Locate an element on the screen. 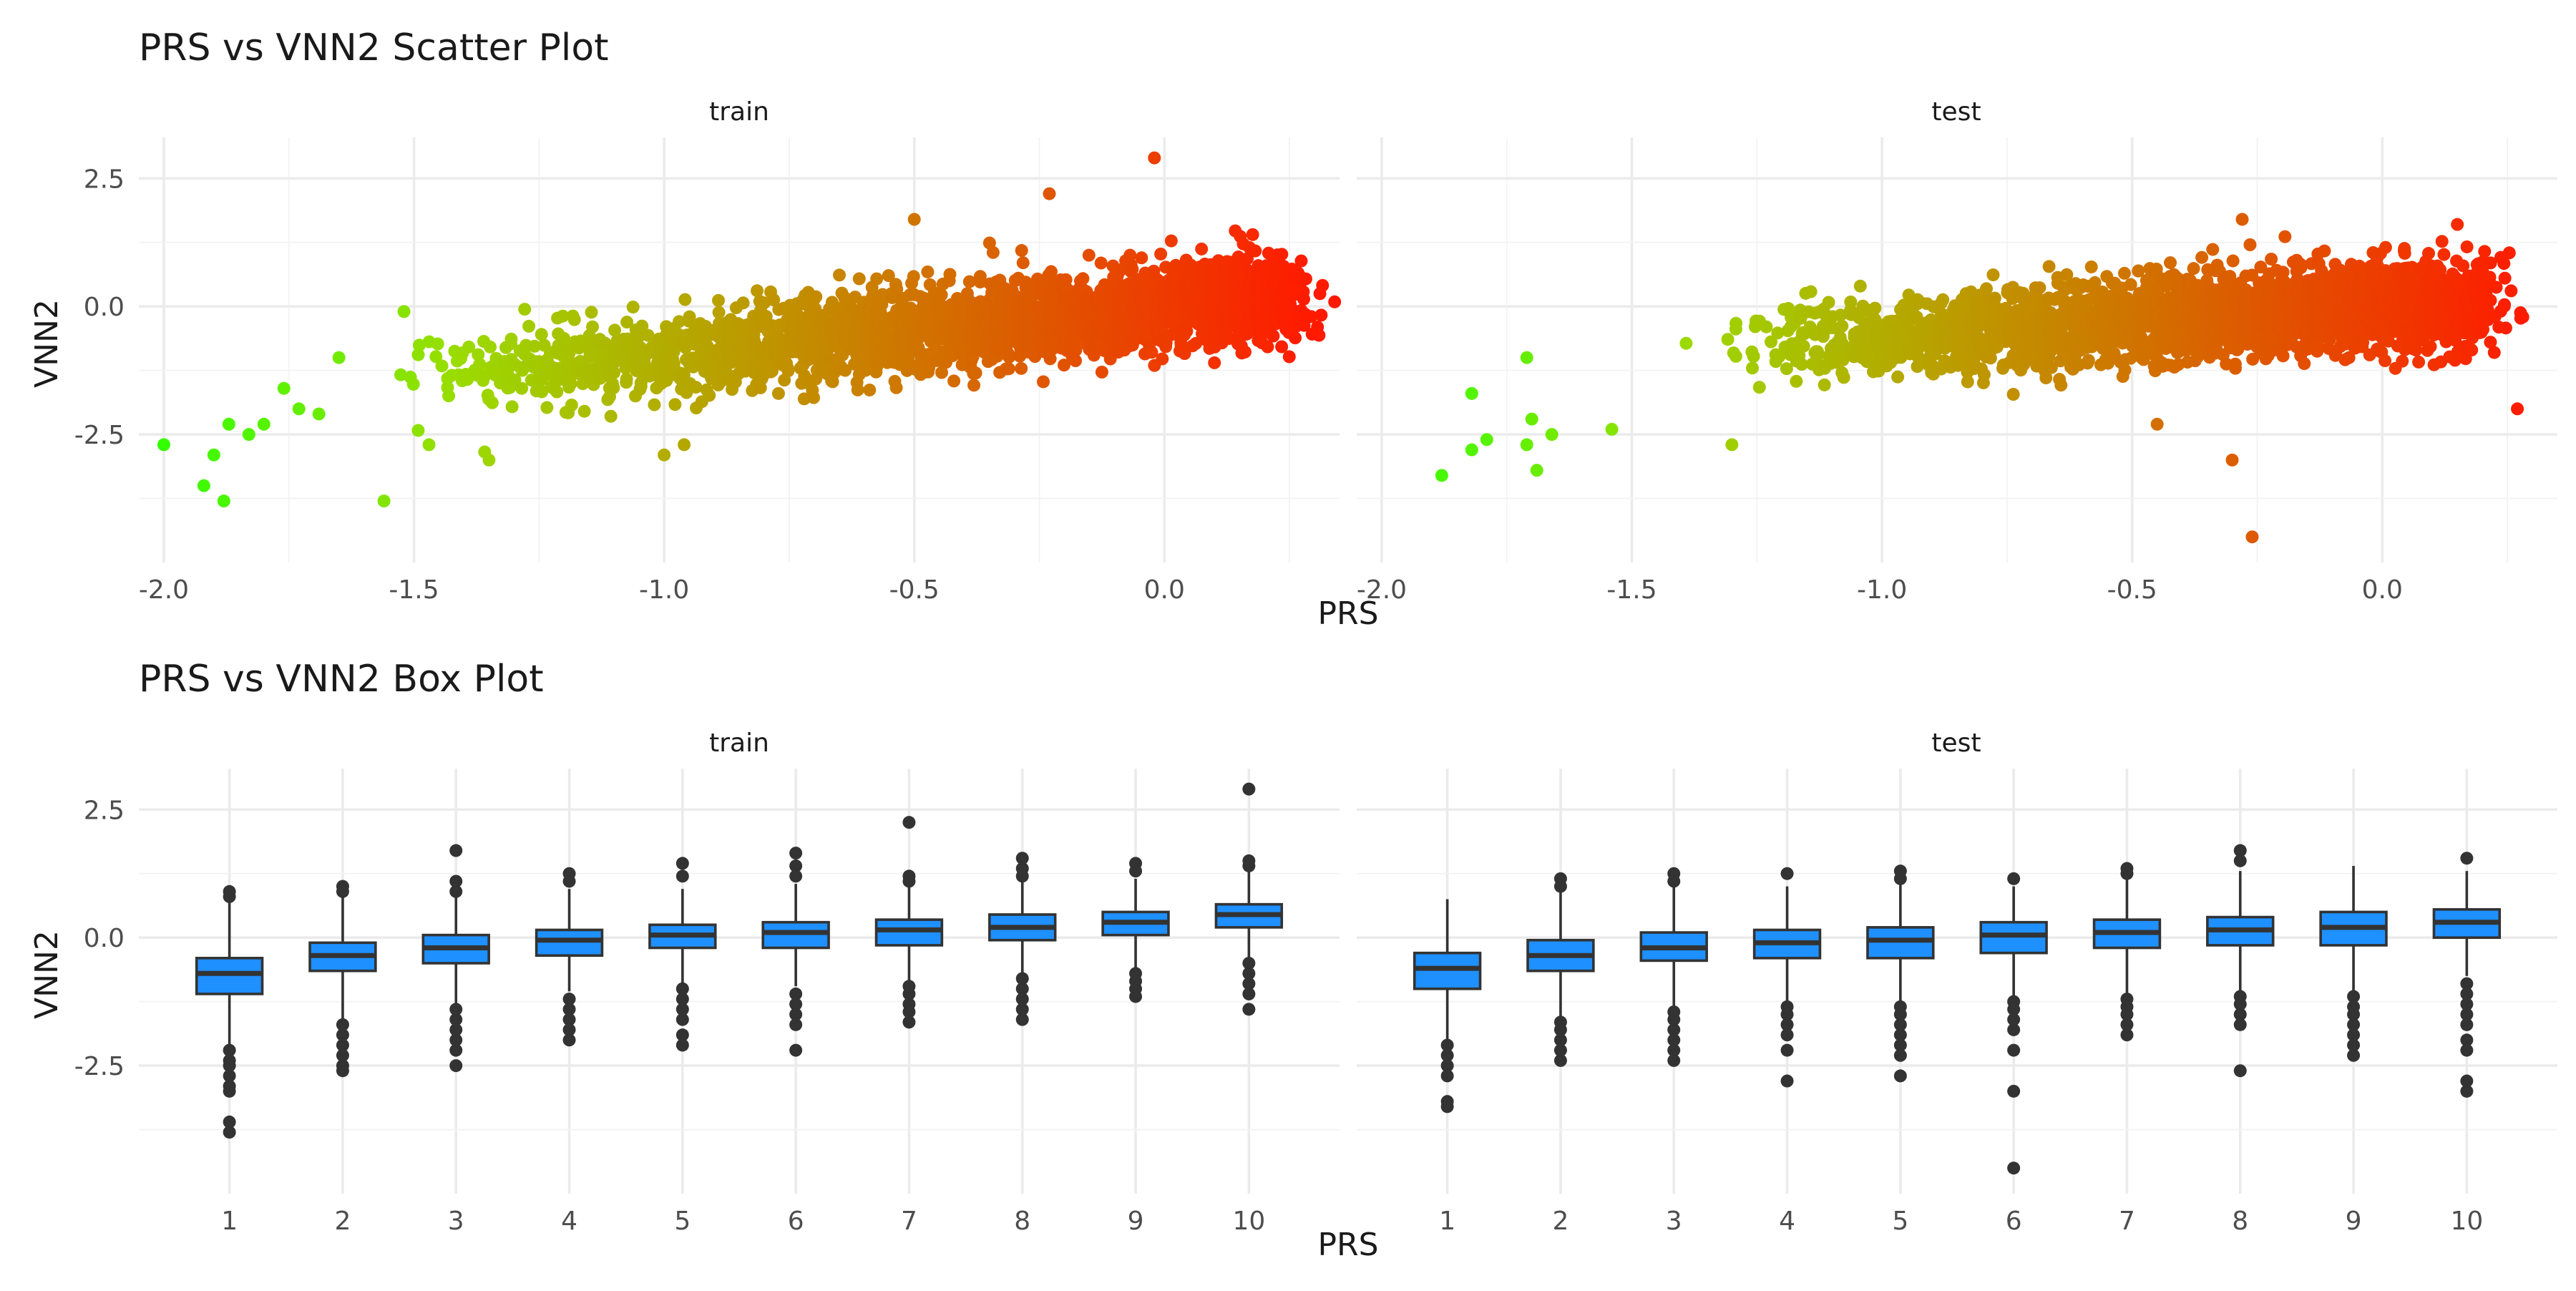 The height and width of the screenshot is (1291, 2576). scatter-train-x-tick-label: 0.0 is located at coordinates (1164, 590).